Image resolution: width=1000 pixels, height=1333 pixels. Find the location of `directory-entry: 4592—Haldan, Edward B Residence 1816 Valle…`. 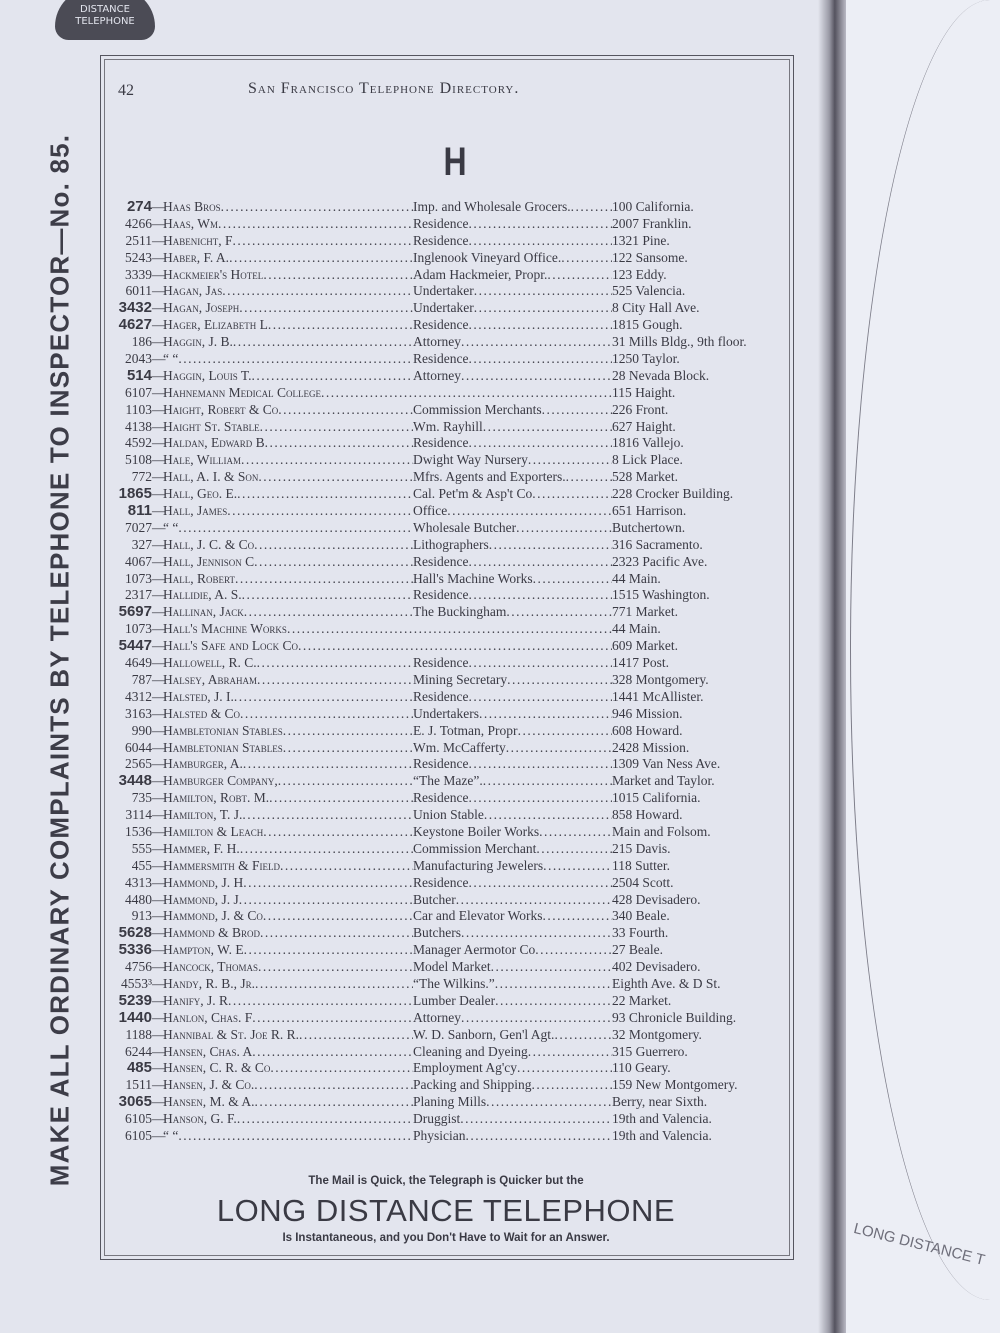

directory-entry: 4592—Haldan, Edward B Residence 1816 Valle… is located at coordinates (450, 443).